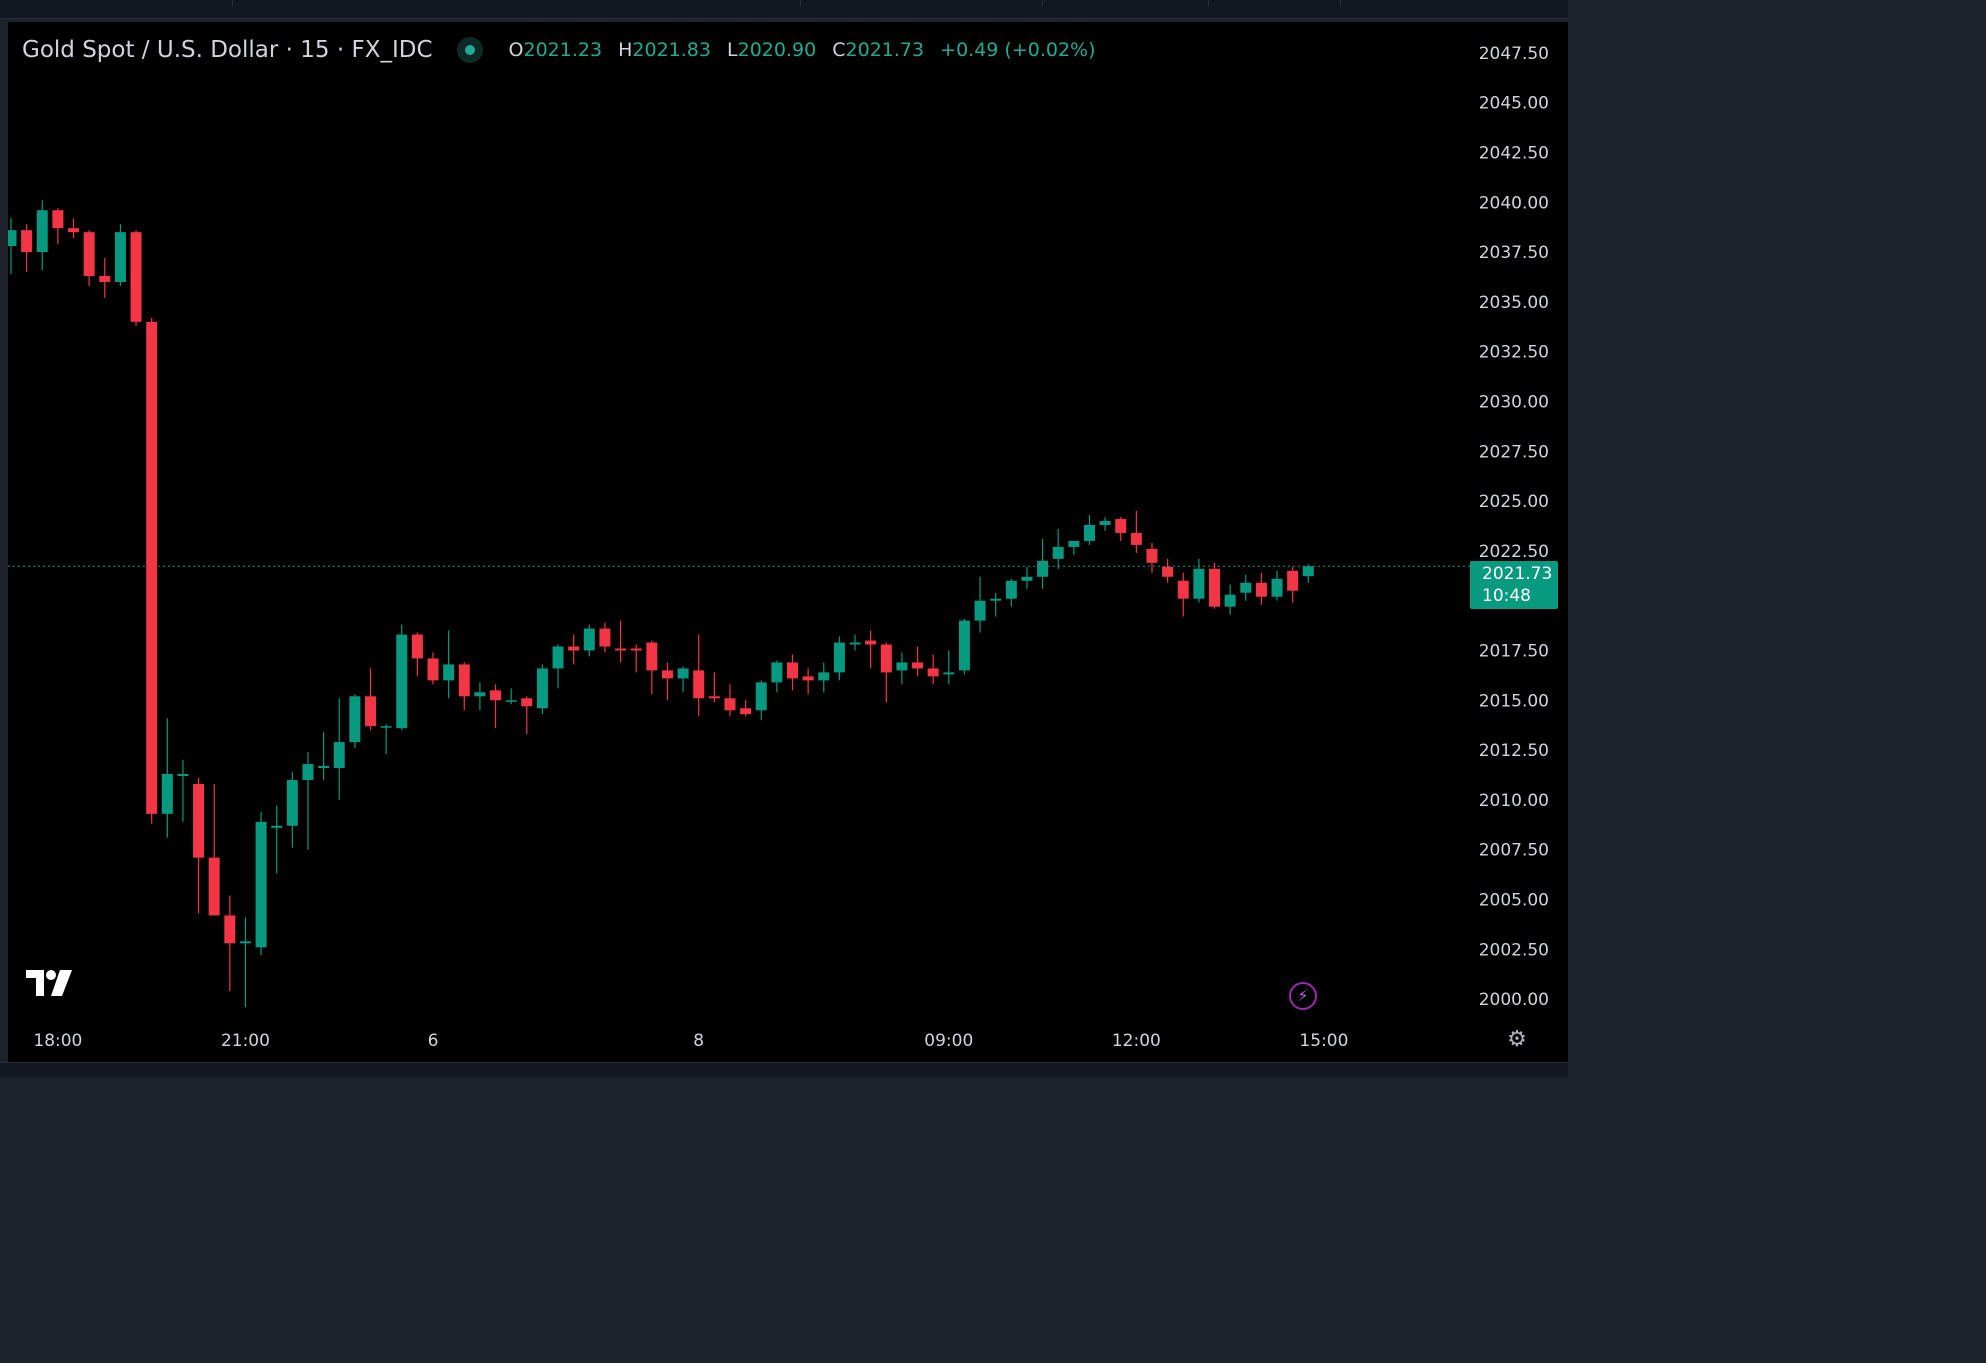 This screenshot has width=1986, height=1363. What do you see at coordinates (1517, 1039) in the screenshot?
I see `gear-icon: ⚙` at bounding box center [1517, 1039].